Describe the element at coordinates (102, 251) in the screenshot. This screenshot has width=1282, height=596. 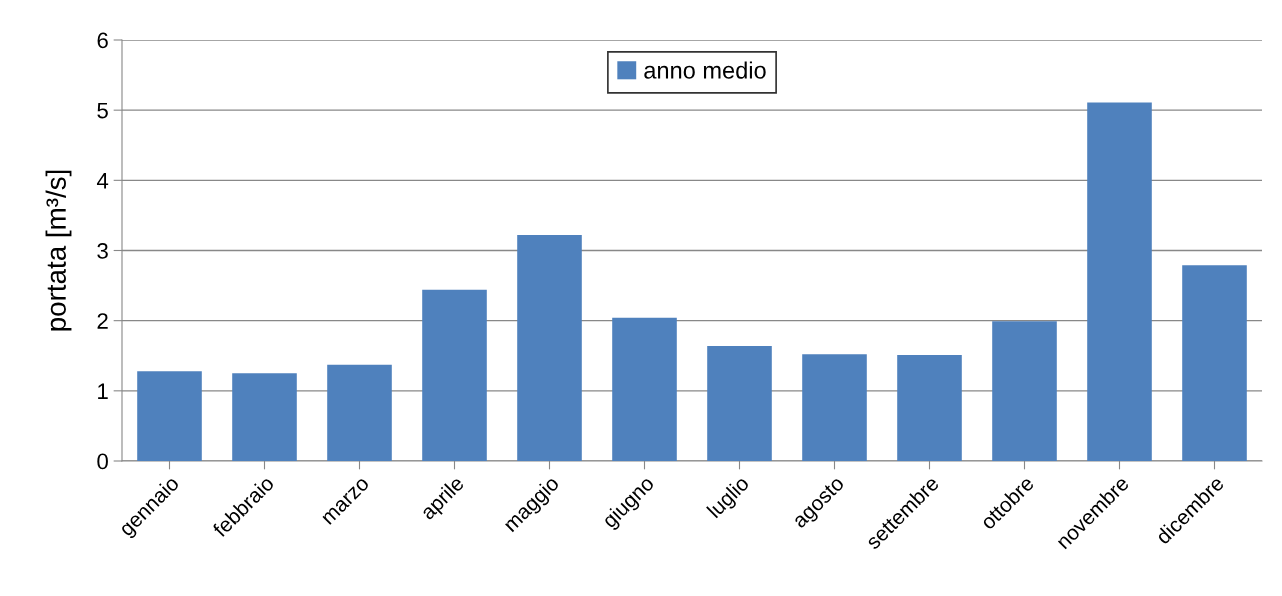
I see `y-tick-label: 3` at that location.